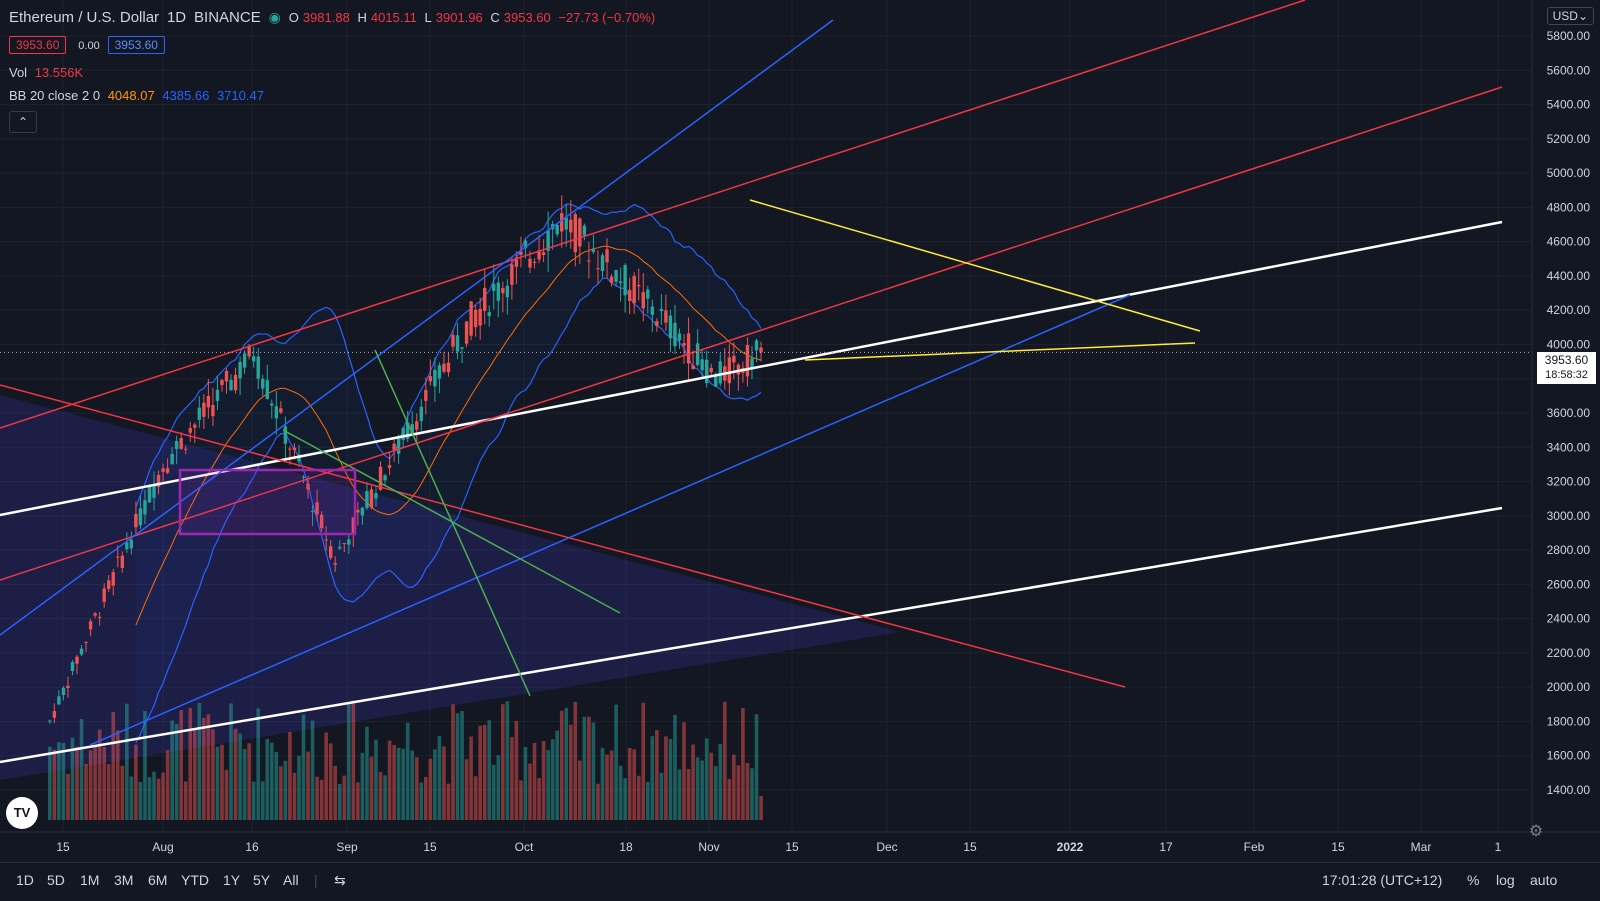 The width and height of the screenshot is (1600, 901). I want to click on tradingview-logo-icon: TV, so click(22, 813).